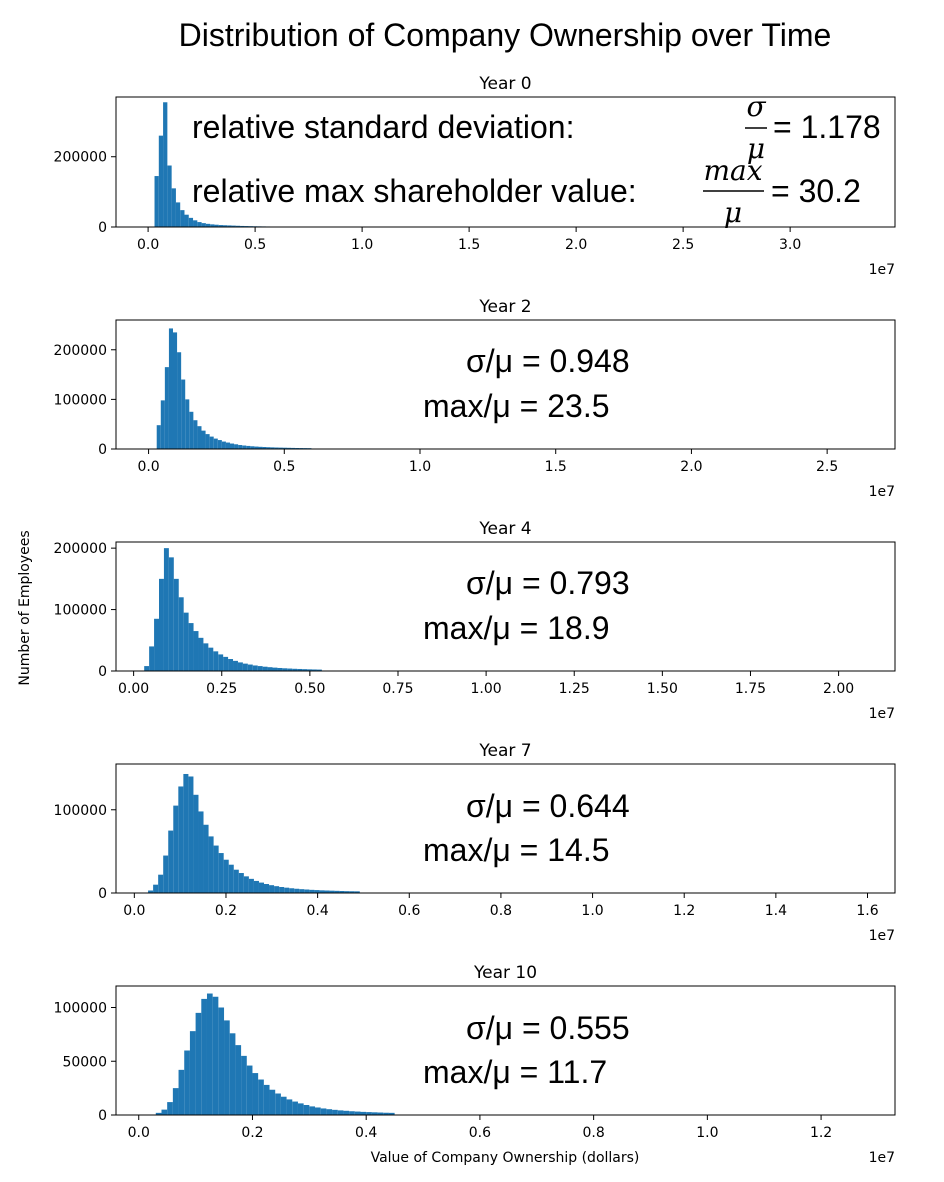  Describe the element at coordinates (139, 1133) in the screenshot. I see `x-tick-label: 0.0` at that location.